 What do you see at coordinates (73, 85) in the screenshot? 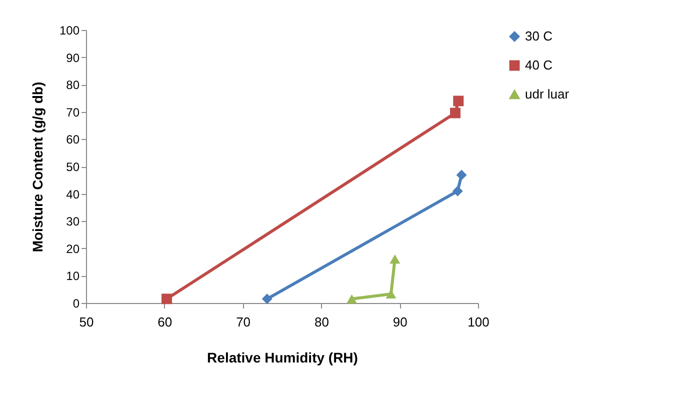
I see `y-tick-label: 80` at bounding box center [73, 85].